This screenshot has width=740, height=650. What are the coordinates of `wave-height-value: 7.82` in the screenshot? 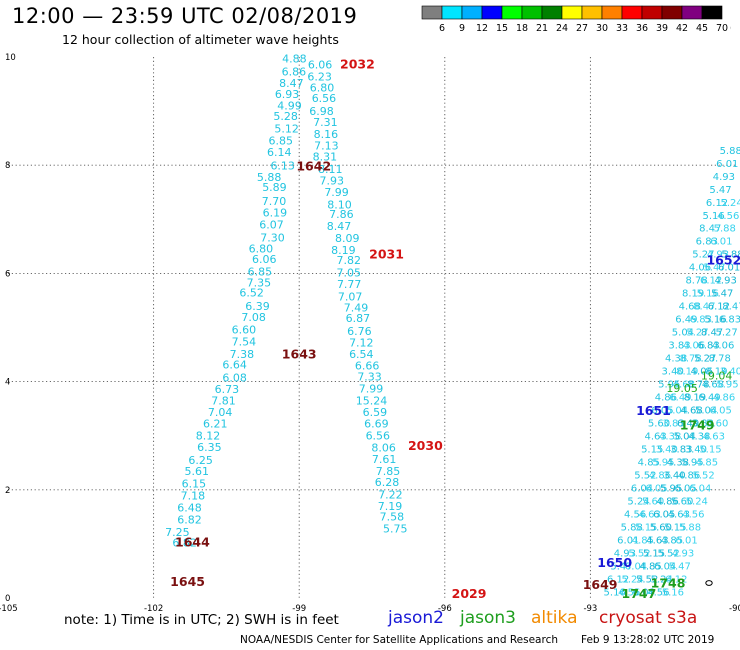 It's located at (348, 260).